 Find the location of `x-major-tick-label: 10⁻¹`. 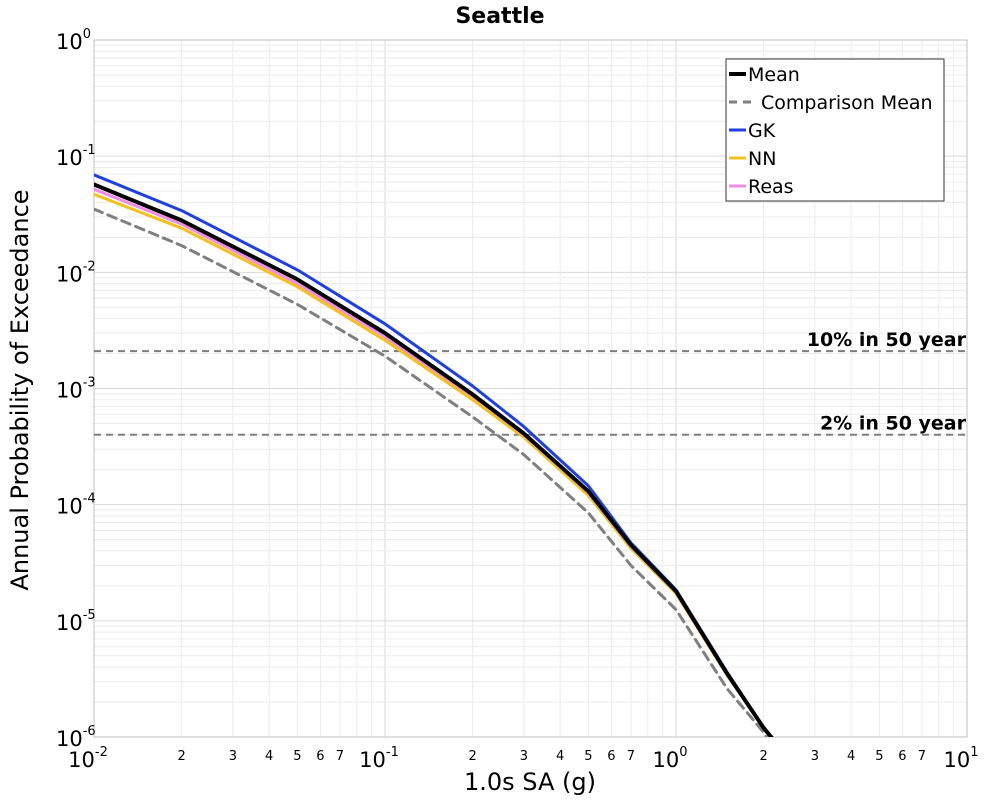

x-major-tick-label: 10⁻¹ is located at coordinates (379, 758).